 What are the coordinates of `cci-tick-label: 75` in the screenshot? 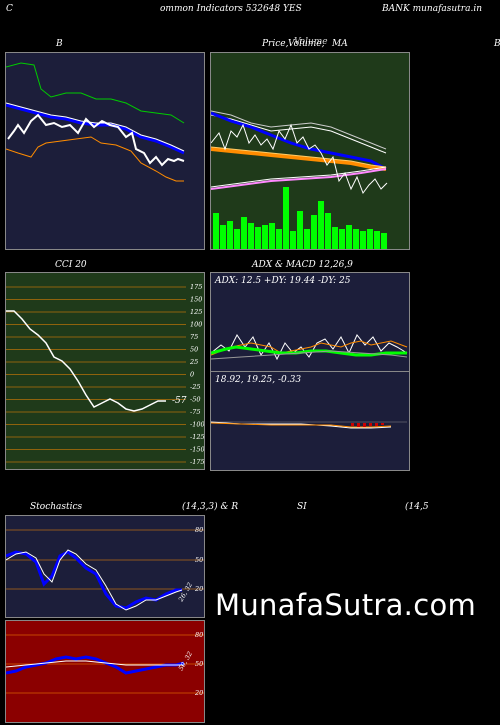 It's located at (194, 337).